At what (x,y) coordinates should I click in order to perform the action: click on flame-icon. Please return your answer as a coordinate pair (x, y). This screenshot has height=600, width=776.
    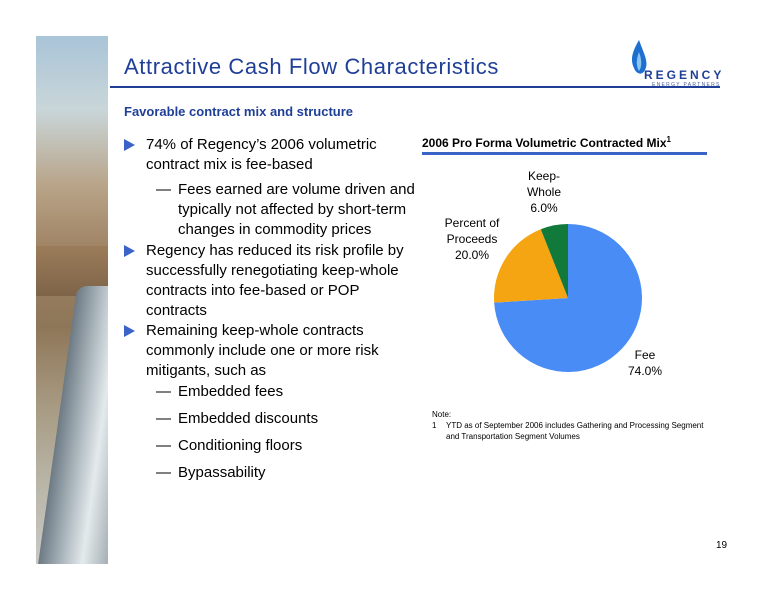
    Looking at the image, I should click on (639, 57).